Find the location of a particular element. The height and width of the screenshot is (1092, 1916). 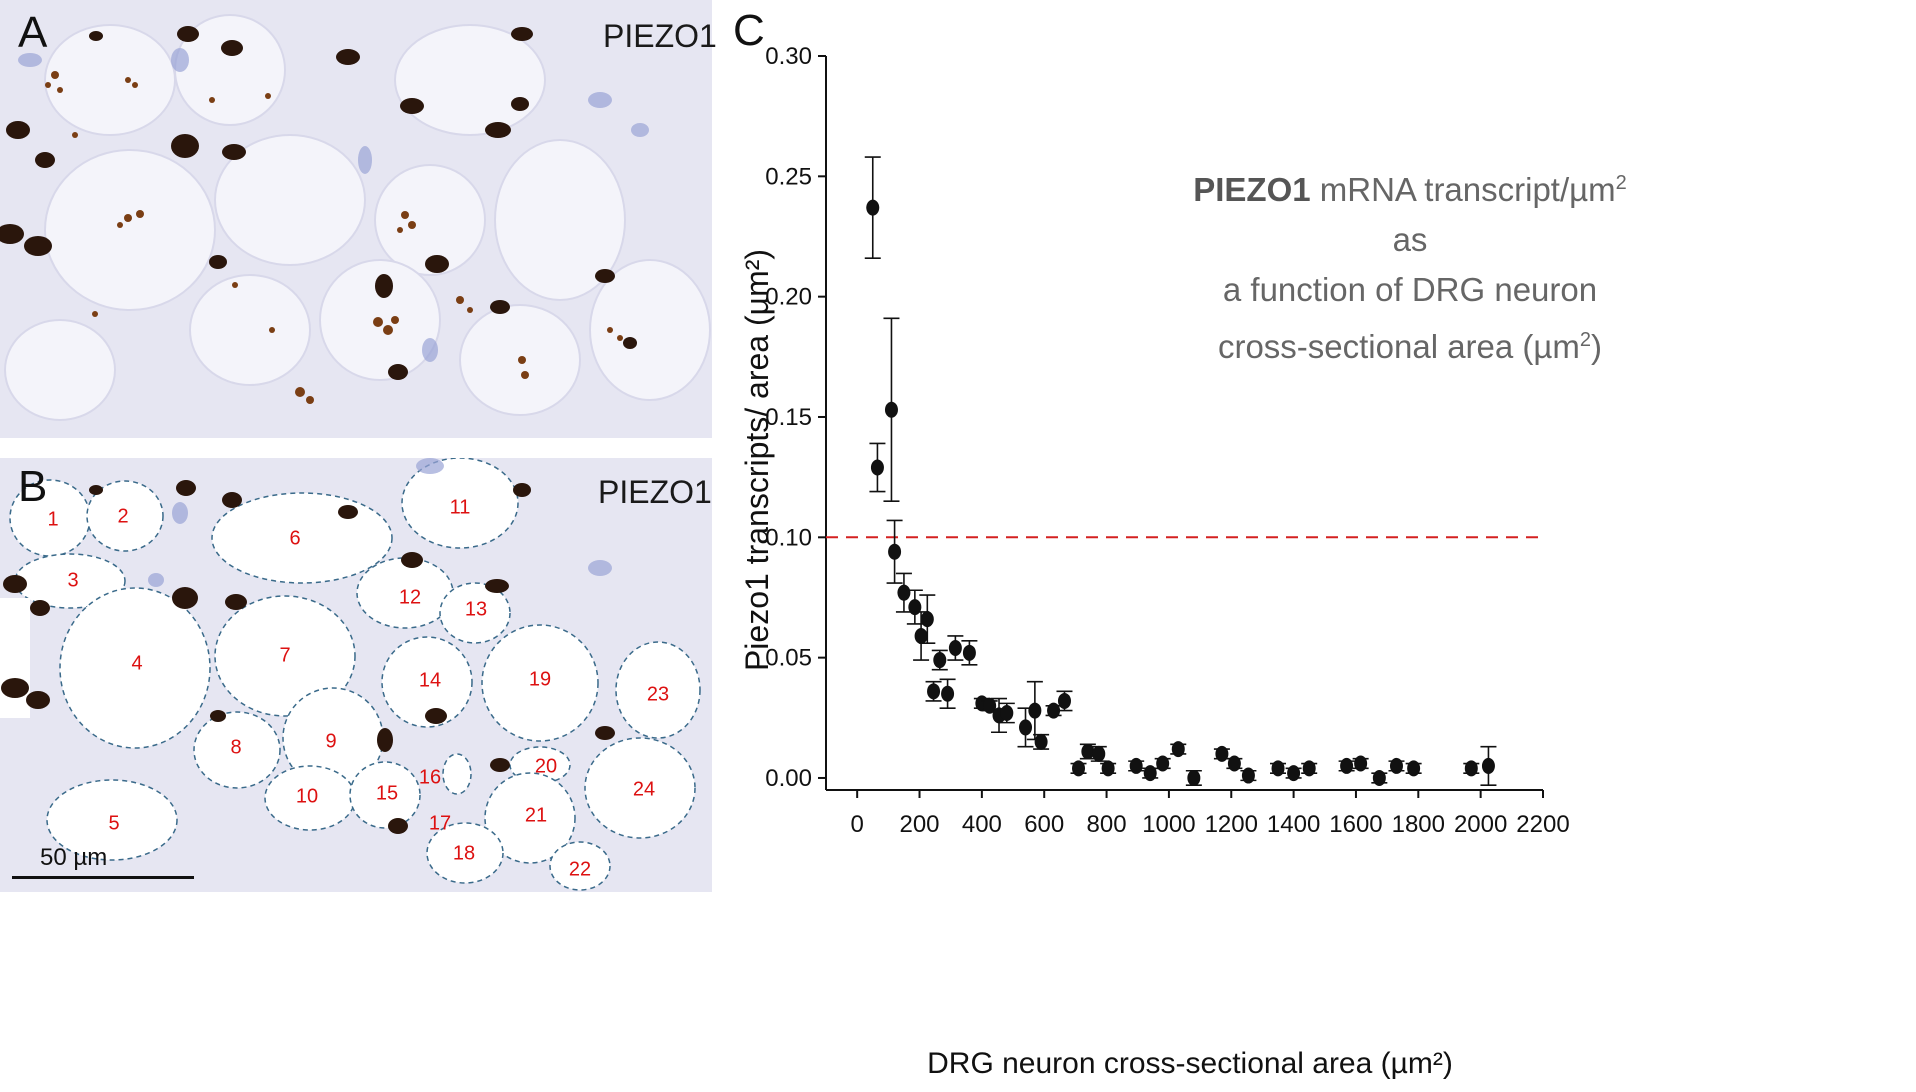

cell-number: 8 is located at coordinates (236, 747).